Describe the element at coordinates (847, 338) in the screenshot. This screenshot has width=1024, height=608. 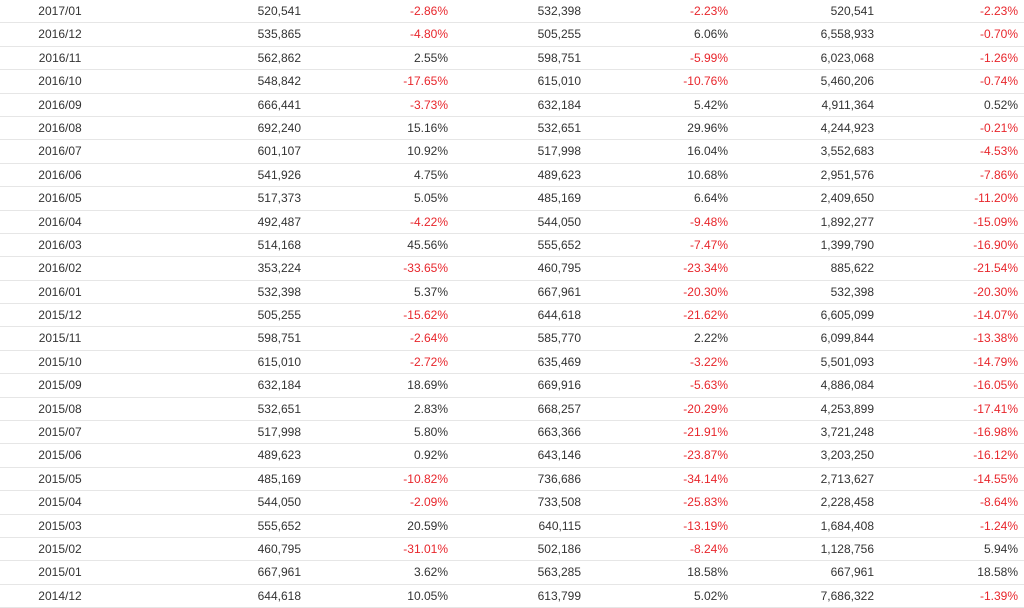
I see `cumulative-cell: 6,099,844` at that location.